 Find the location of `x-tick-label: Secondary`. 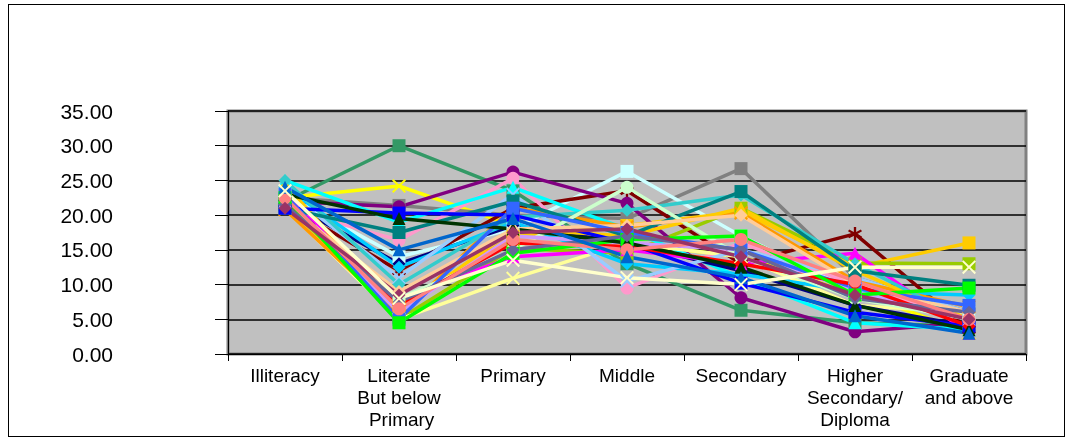

x-tick-label: Secondary is located at coordinates (741, 375).